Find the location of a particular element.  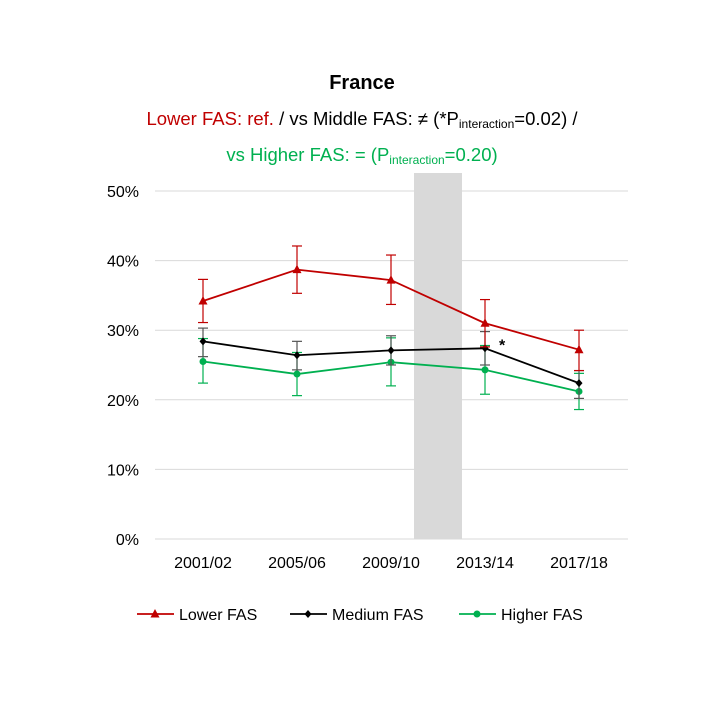

y-tick-label: 30% is located at coordinates (123, 331).